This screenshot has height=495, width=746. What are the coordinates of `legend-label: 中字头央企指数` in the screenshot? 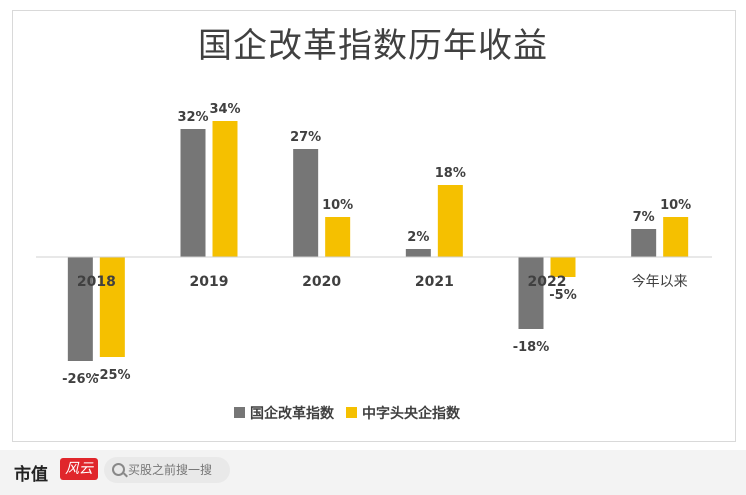 It's located at (411, 413).